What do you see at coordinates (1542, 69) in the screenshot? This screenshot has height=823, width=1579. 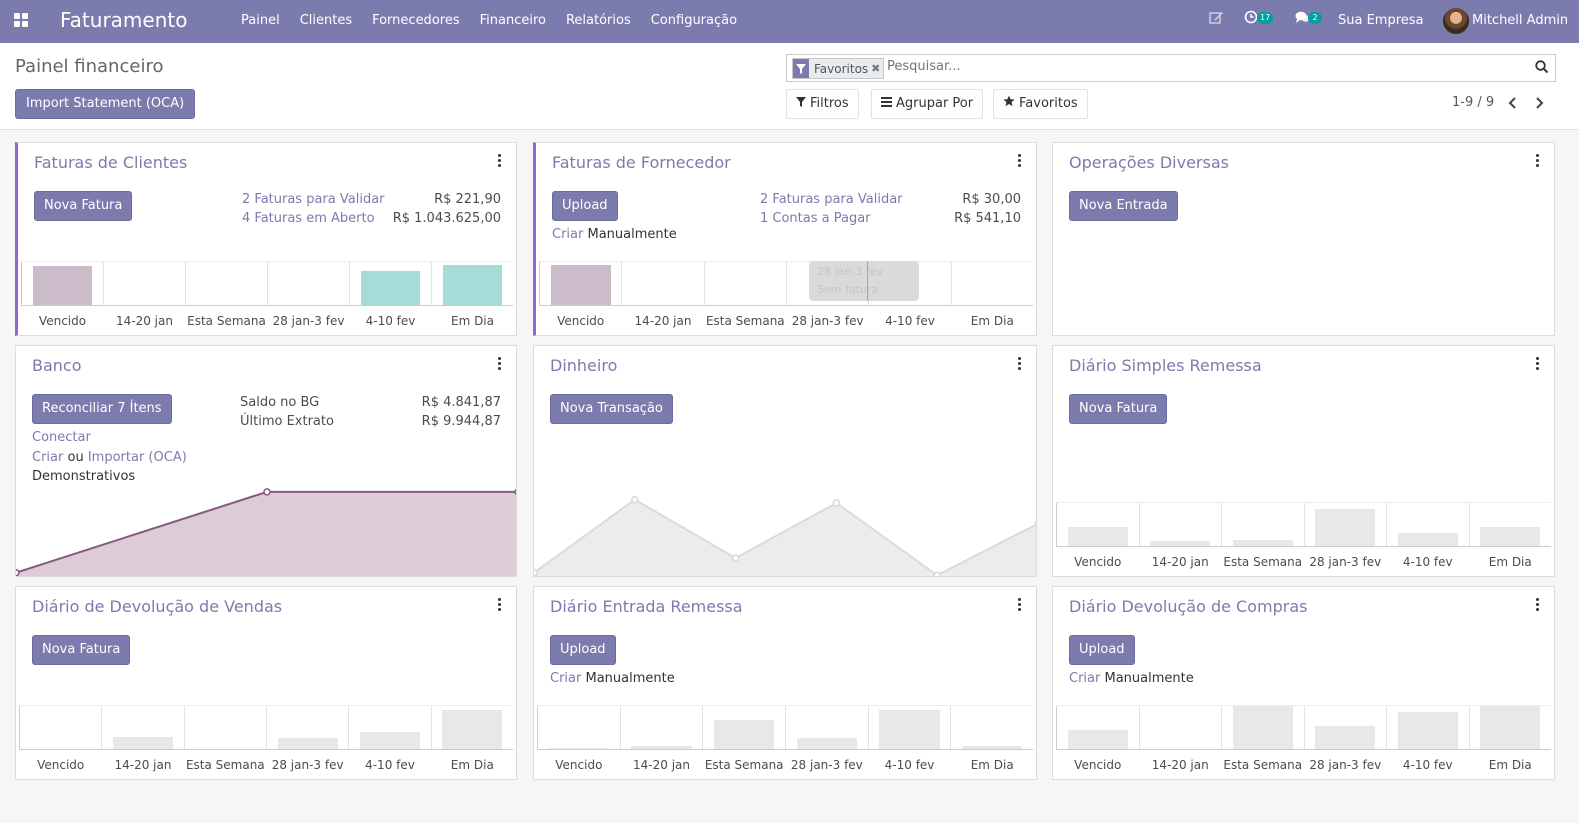 I see `search-icon` at bounding box center [1542, 69].